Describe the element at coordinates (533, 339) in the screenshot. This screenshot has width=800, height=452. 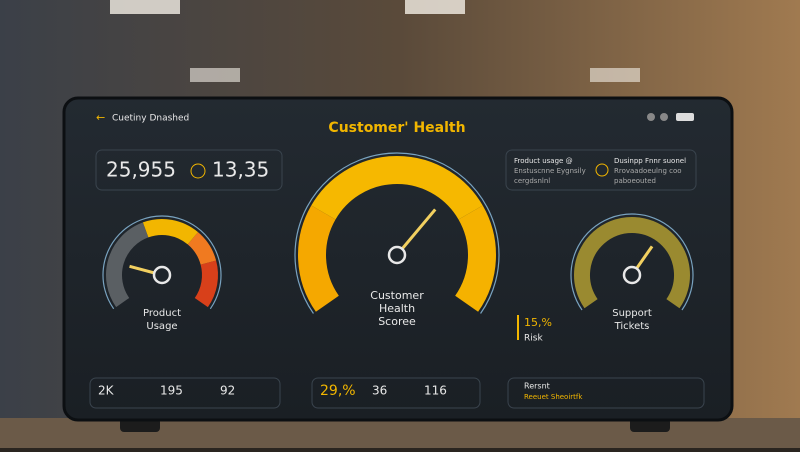
I see `risk-label: Risk` at that location.